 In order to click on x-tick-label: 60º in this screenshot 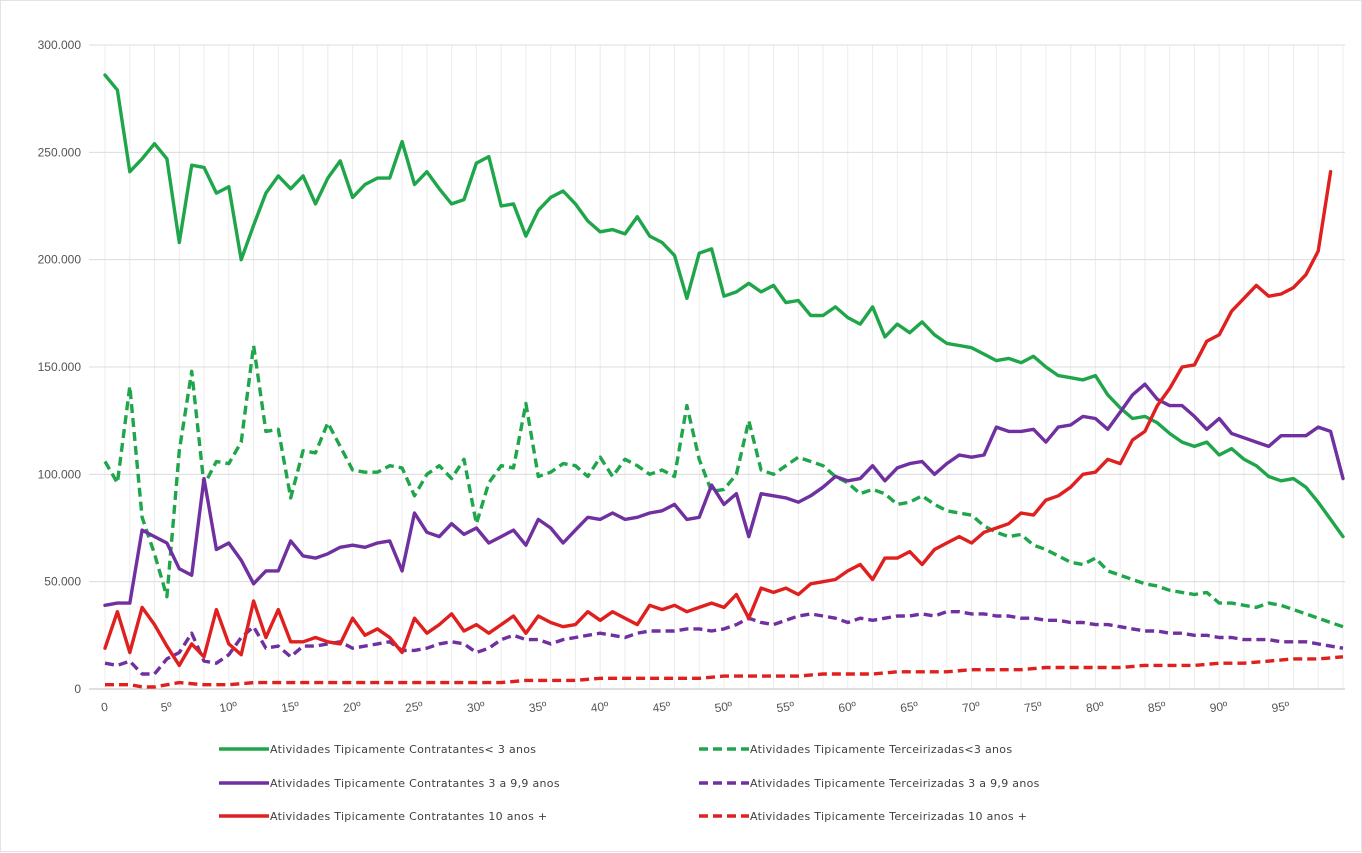, I will do `click(847, 707)`.